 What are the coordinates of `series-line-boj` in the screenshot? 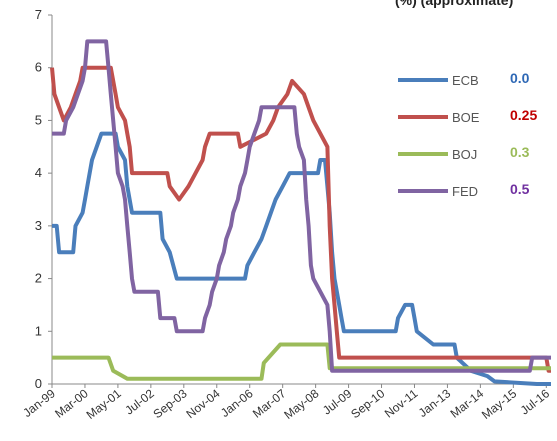 It's located at (301, 361).